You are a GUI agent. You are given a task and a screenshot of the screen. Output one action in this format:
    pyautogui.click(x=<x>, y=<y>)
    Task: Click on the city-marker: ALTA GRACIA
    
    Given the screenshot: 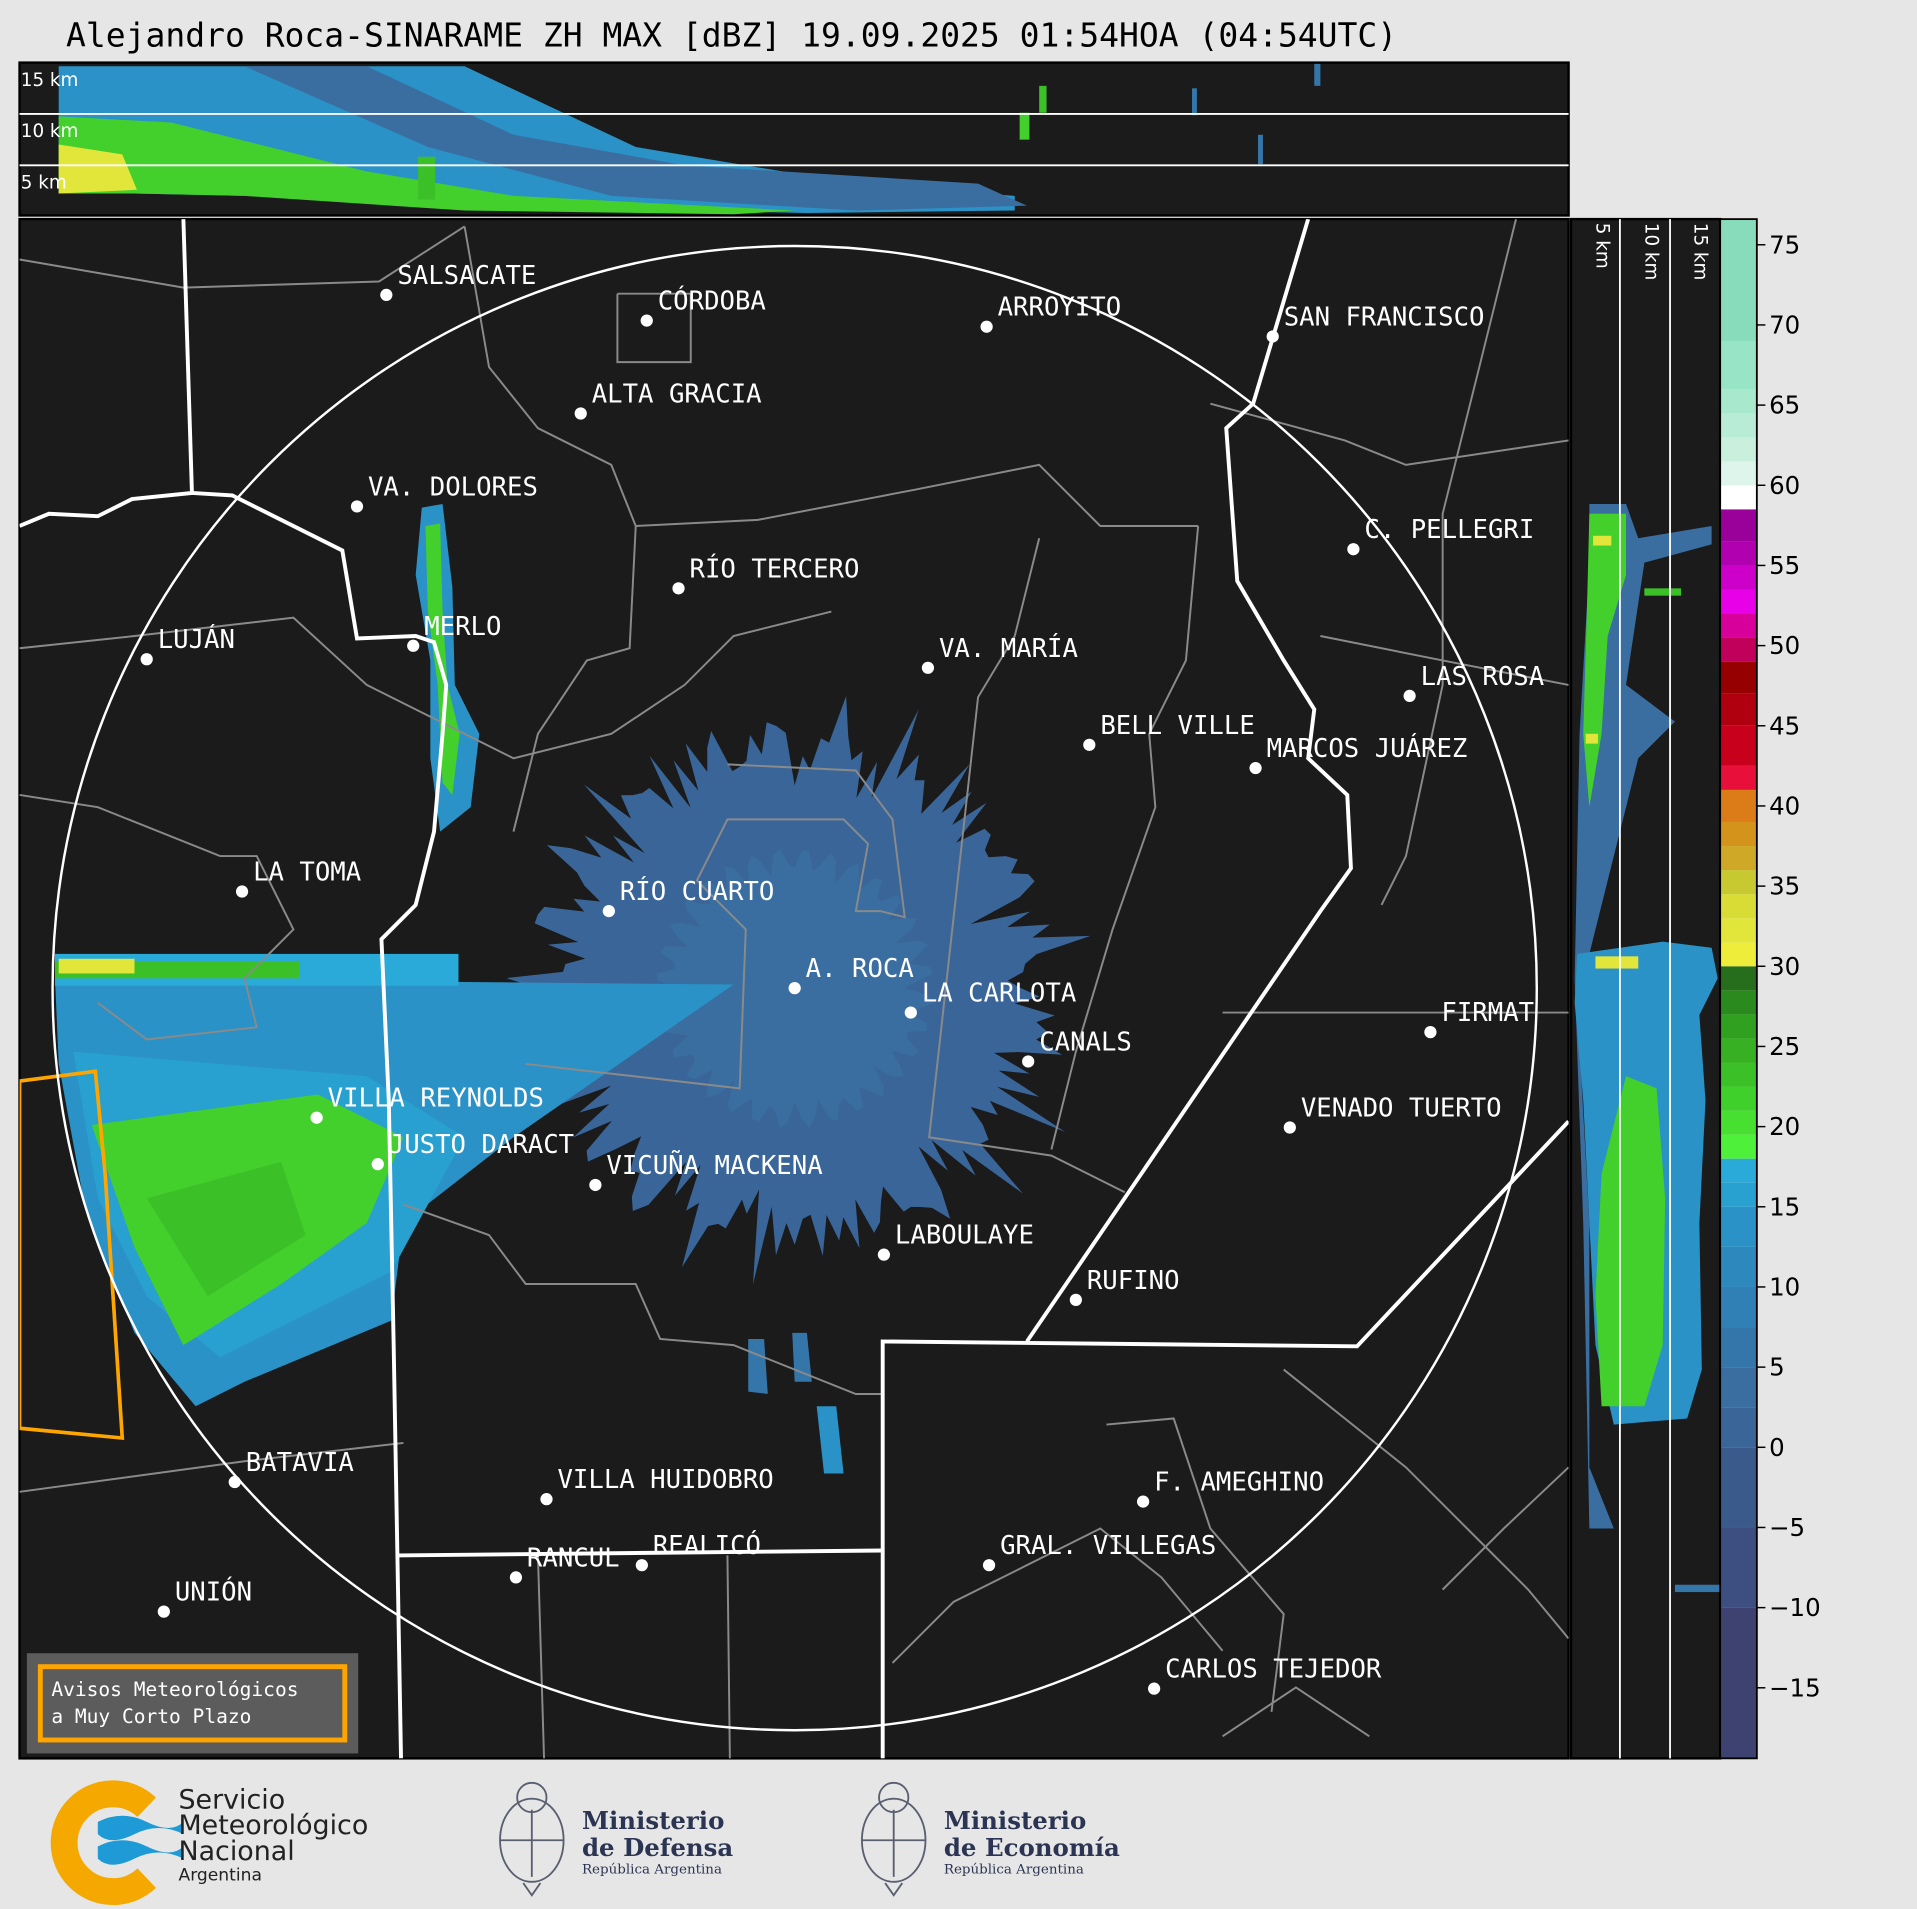 What is the action you would take?
    pyautogui.click(x=668, y=400)
    